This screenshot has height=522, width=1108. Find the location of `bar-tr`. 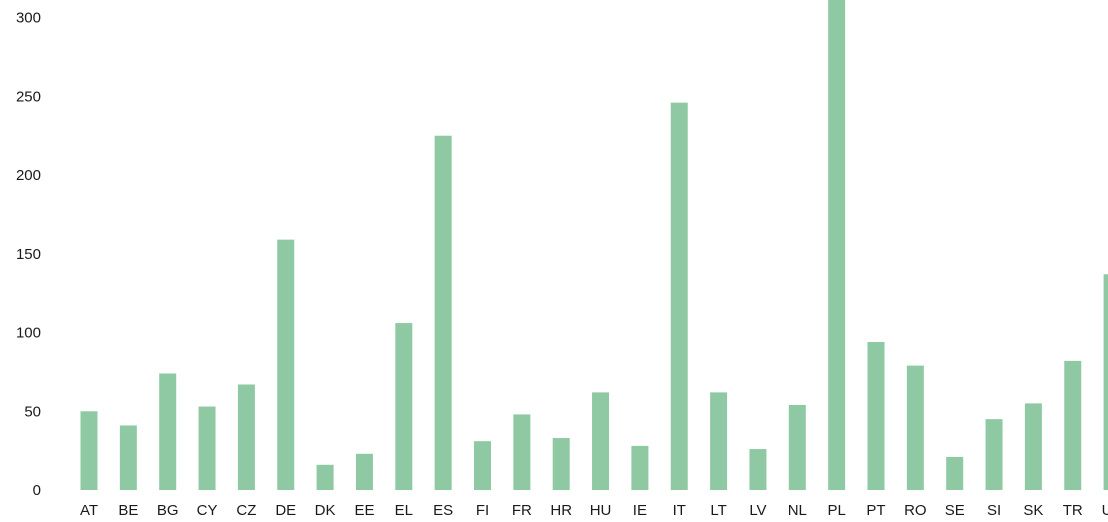

bar-tr is located at coordinates (1073, 425).